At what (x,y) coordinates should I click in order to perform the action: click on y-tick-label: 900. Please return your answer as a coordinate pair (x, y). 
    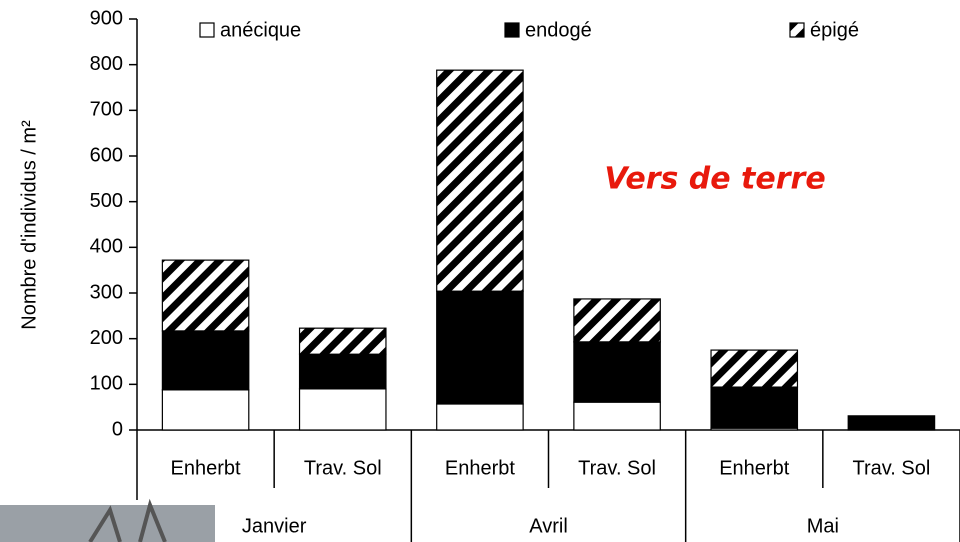
    Looking at the image, I should click on (106, 18).